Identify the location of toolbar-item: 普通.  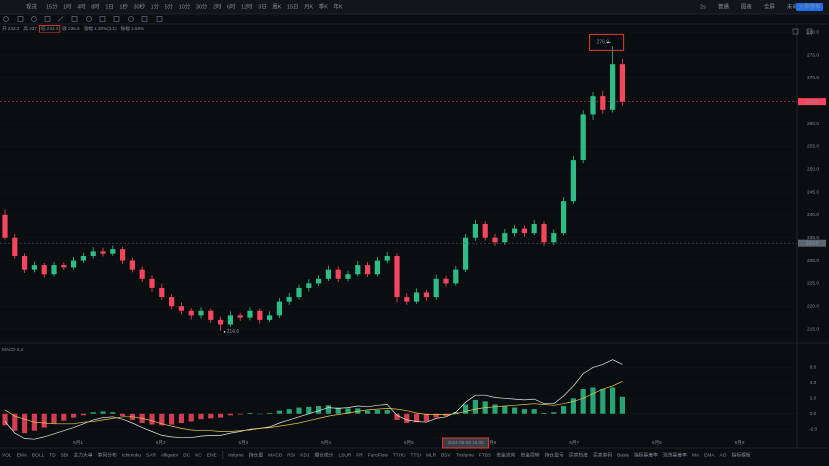
(724, 6).